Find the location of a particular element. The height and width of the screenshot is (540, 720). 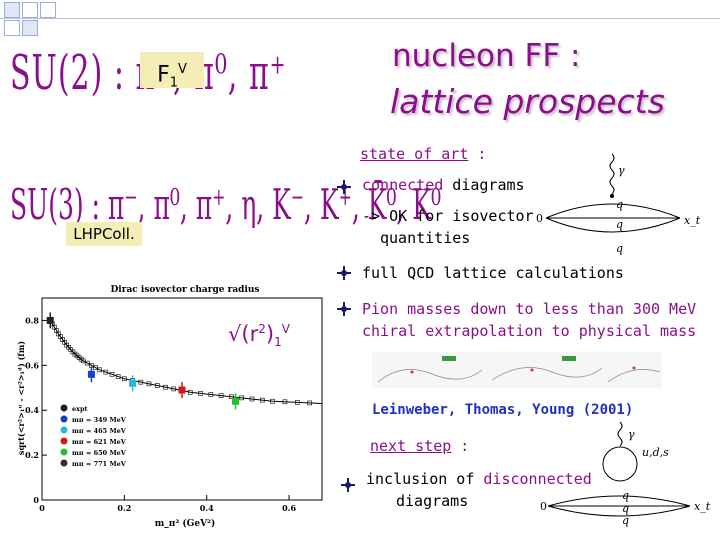

radius-supV: V is located at coordinates (285, 329).